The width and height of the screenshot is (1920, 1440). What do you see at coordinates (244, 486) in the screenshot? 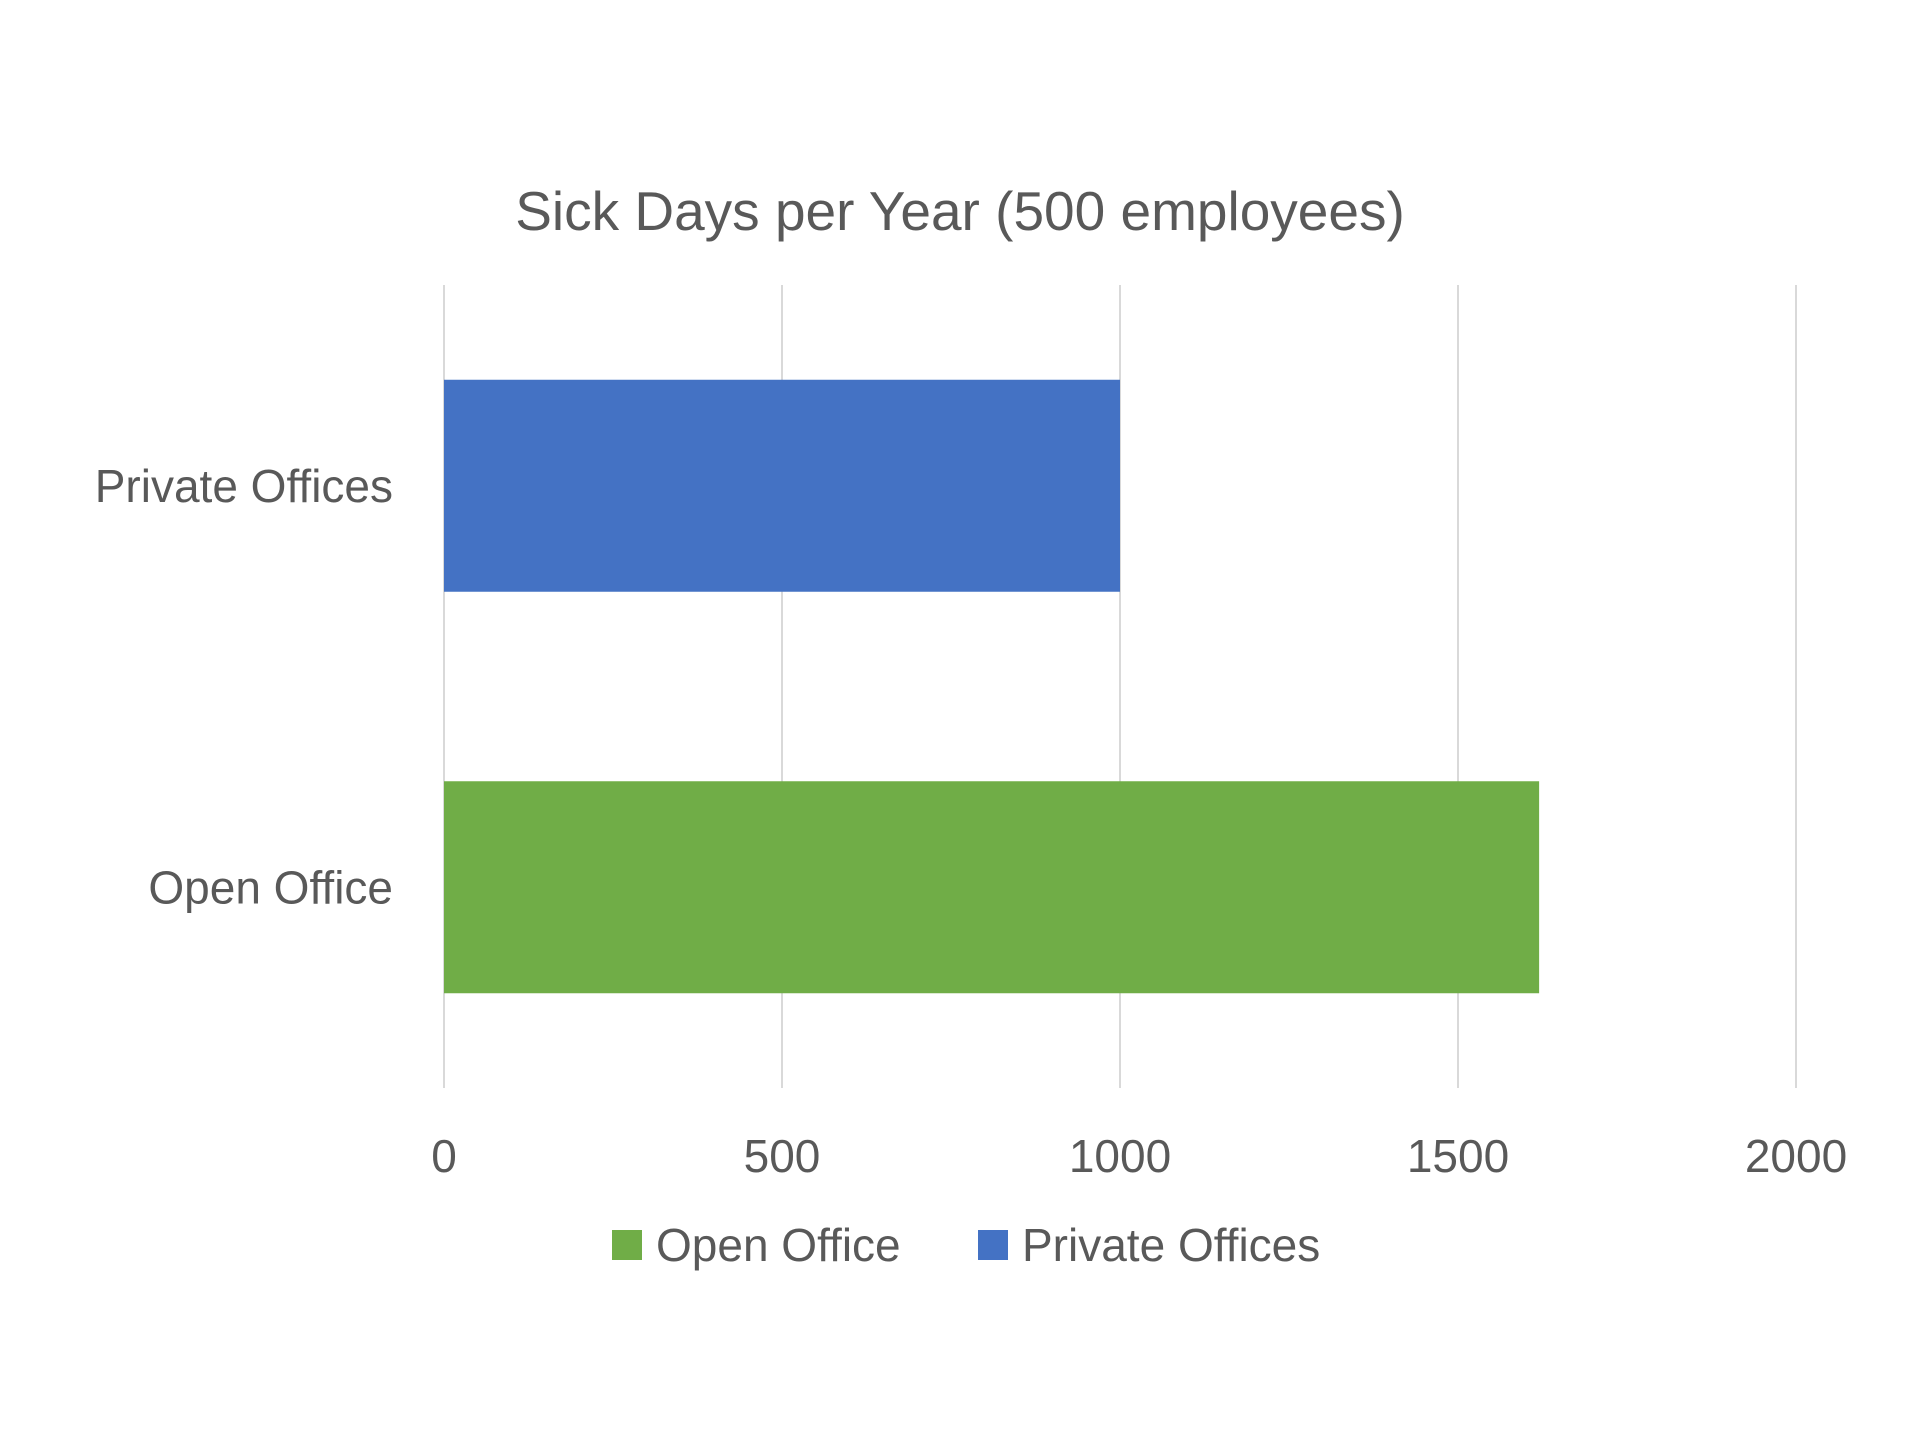
I see `category-label: Private Offices` at bounding box center [244, 486].